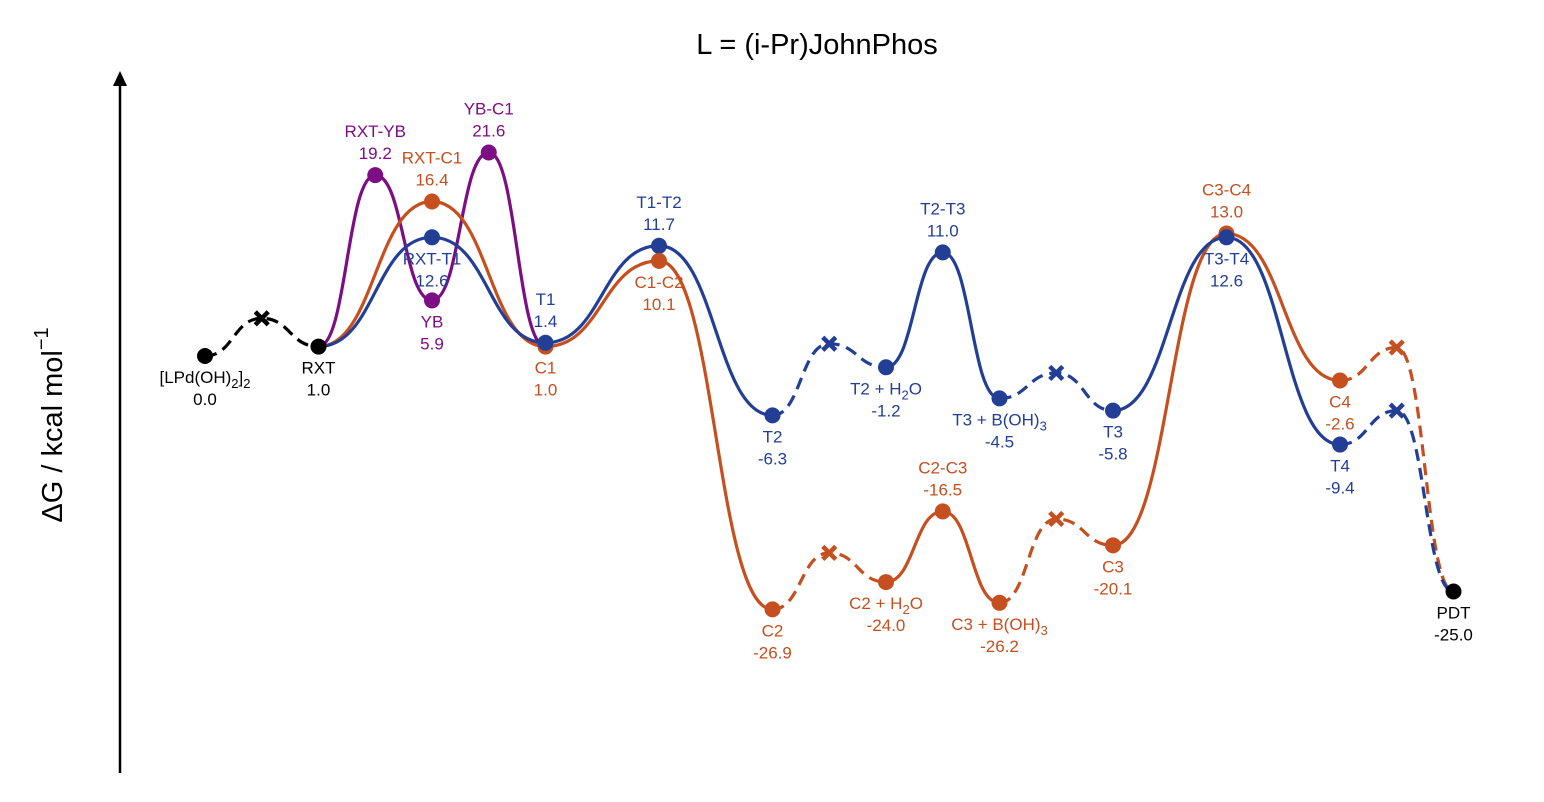  I want to click on label-name-pdt: PDT, so click(1454, 613).